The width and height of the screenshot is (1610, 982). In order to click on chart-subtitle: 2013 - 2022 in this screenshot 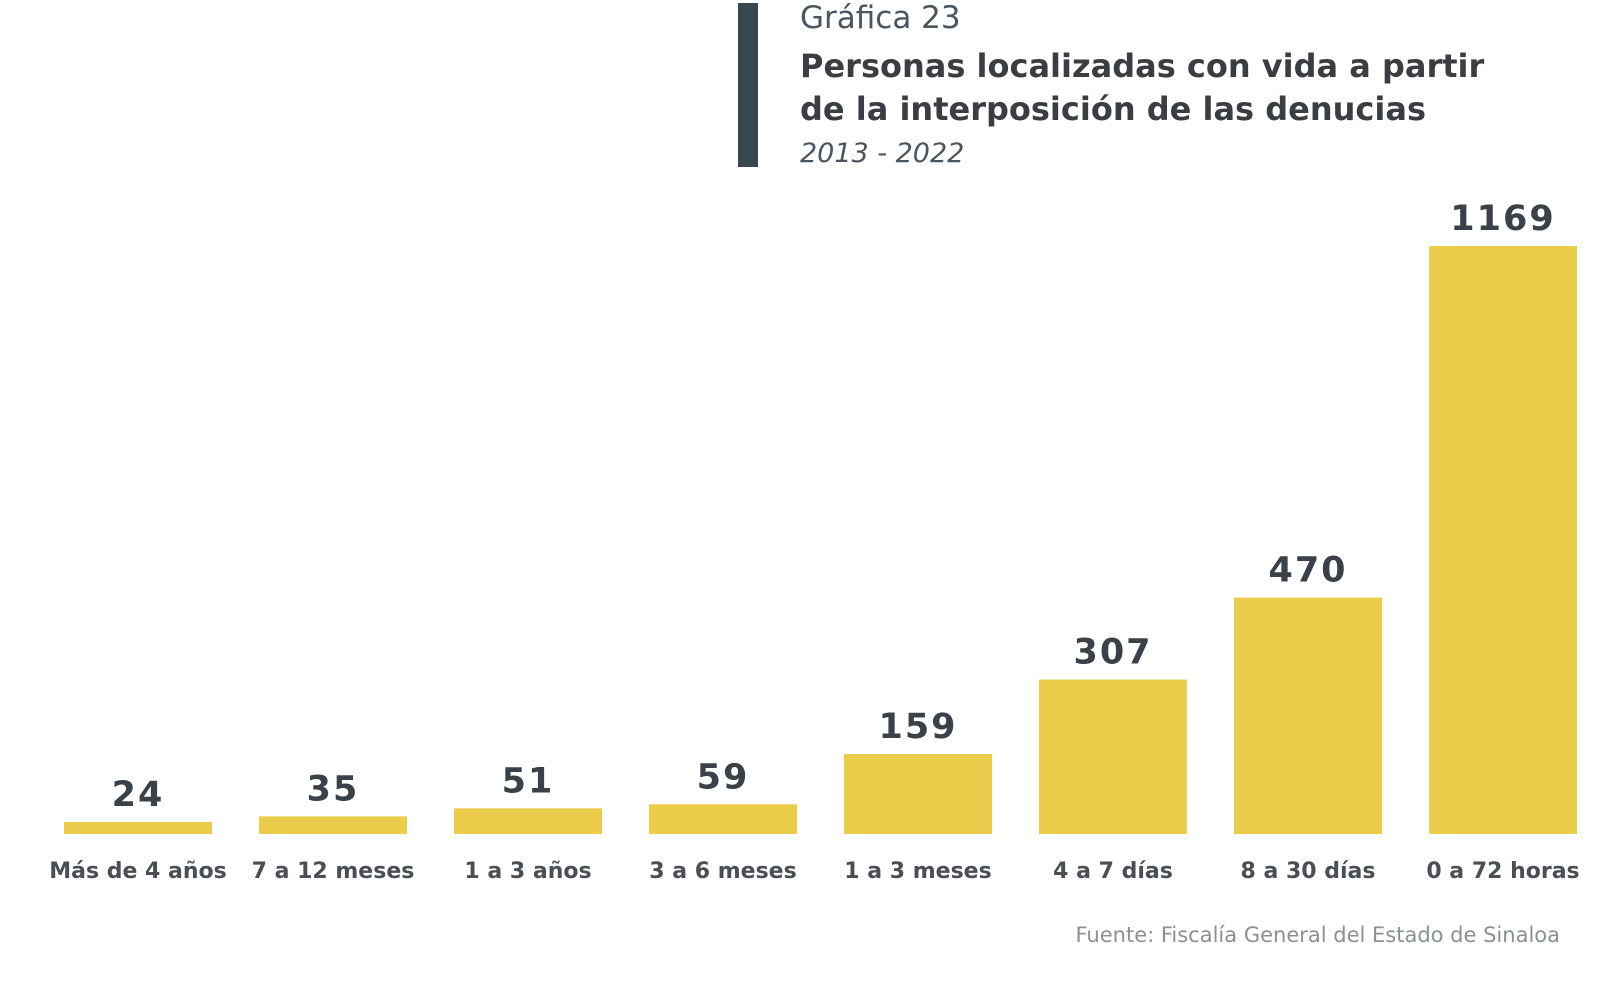, I will do `click(882, 153)`.